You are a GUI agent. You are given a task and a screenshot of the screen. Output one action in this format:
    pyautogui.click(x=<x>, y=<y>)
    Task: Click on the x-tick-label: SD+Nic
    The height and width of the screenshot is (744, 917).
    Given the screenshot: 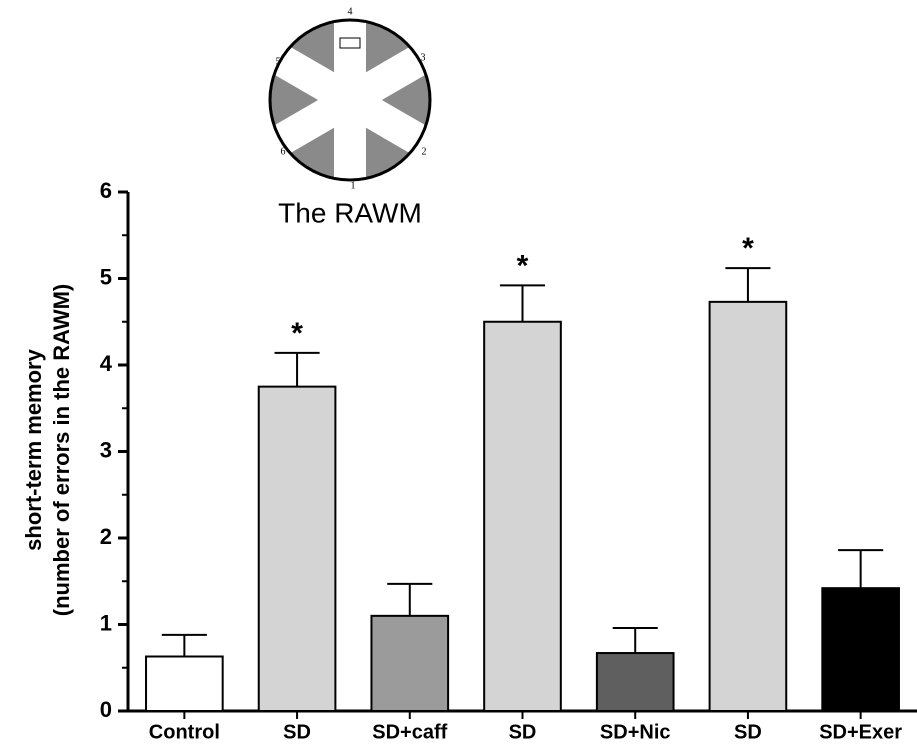 What is the action you would take?
    pyautogui.click(x=635, y=732)
    